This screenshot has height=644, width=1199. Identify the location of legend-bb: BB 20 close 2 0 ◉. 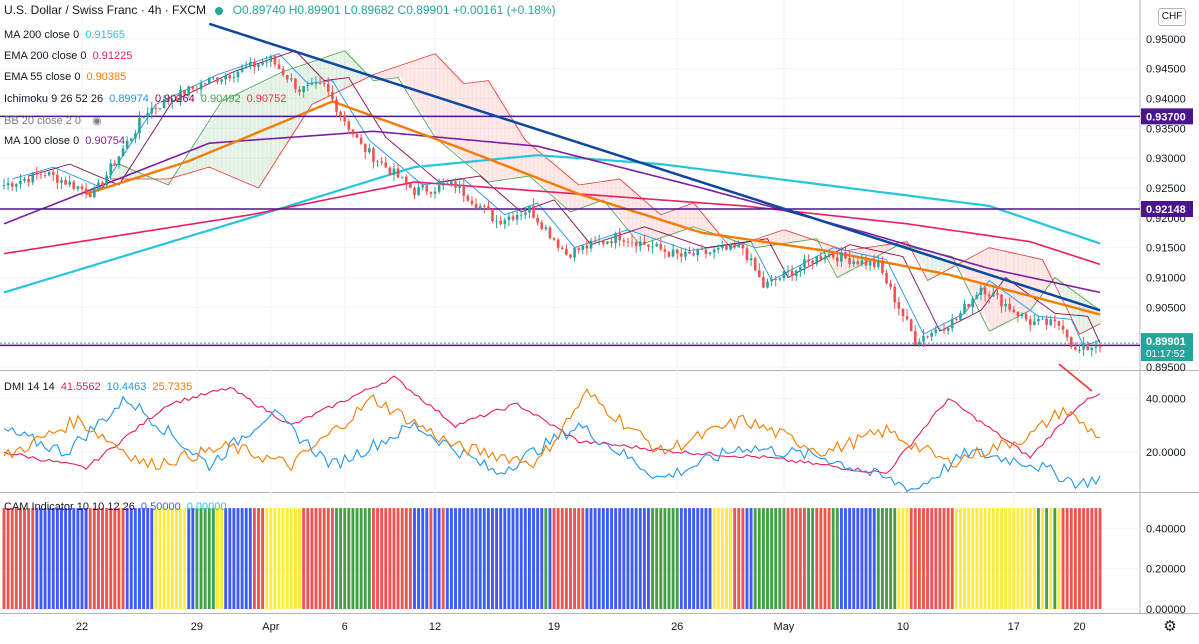
(53, 120).